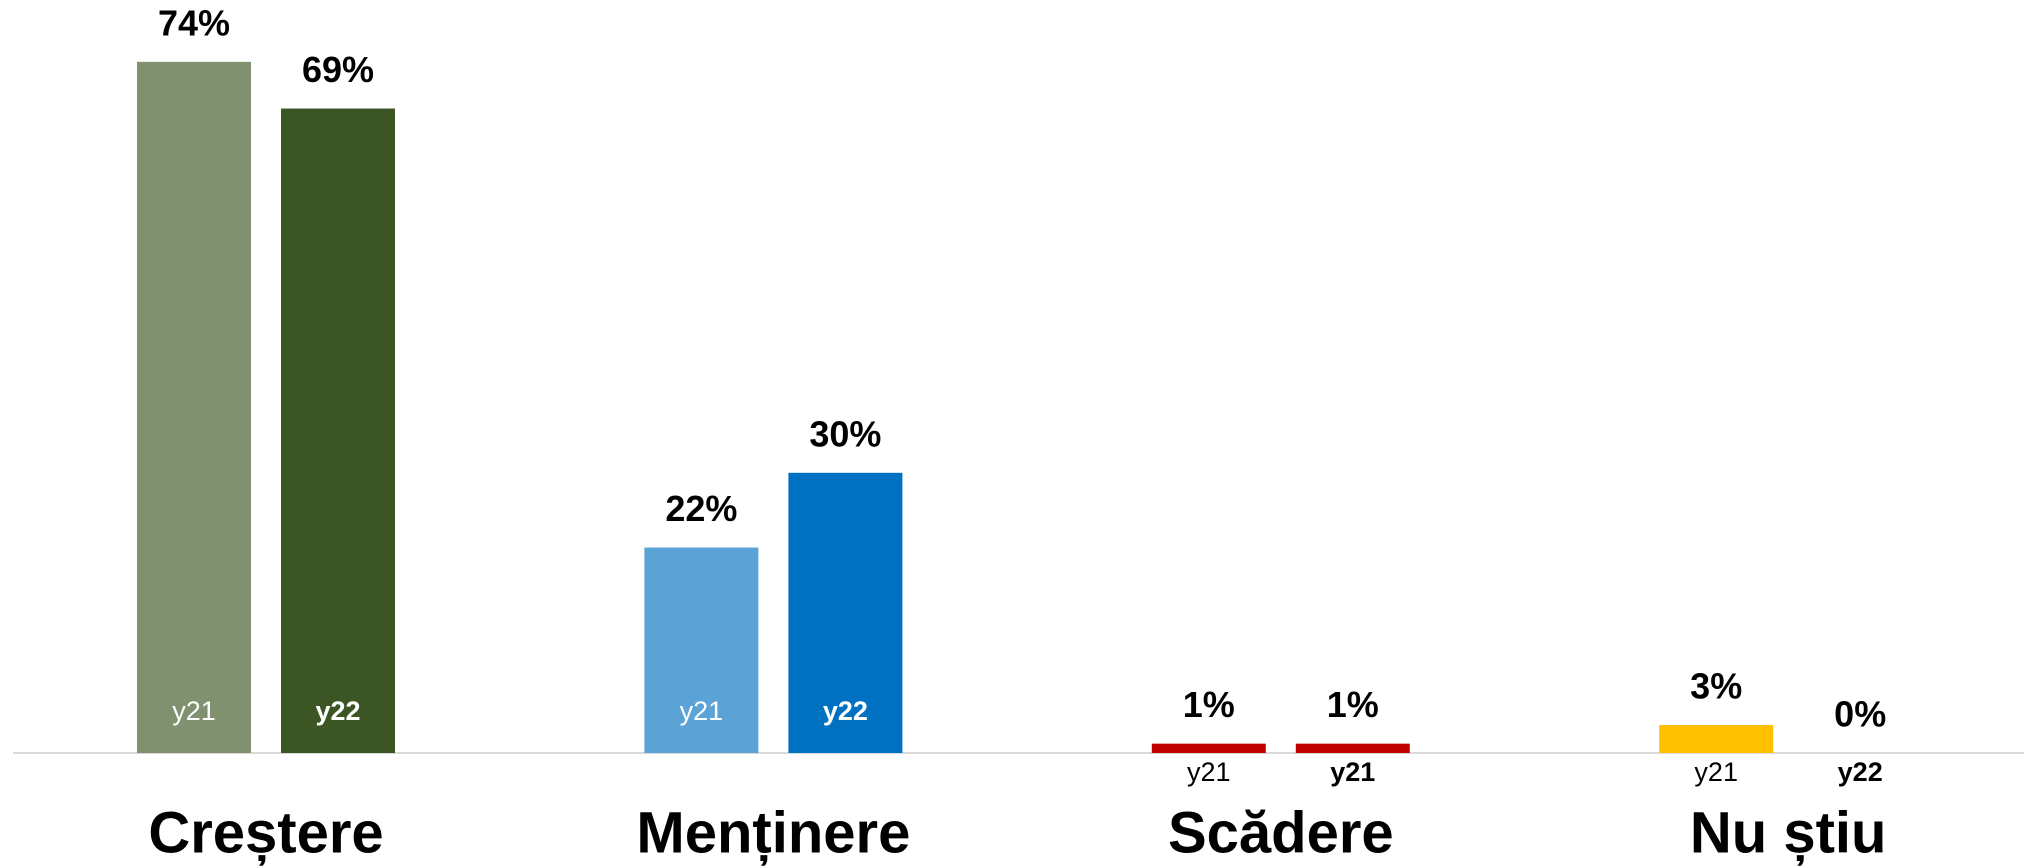 Image resolution: width=2024 pixels, height=868 pixels. I want to click on value-label: 3%, so click(1716, 685).